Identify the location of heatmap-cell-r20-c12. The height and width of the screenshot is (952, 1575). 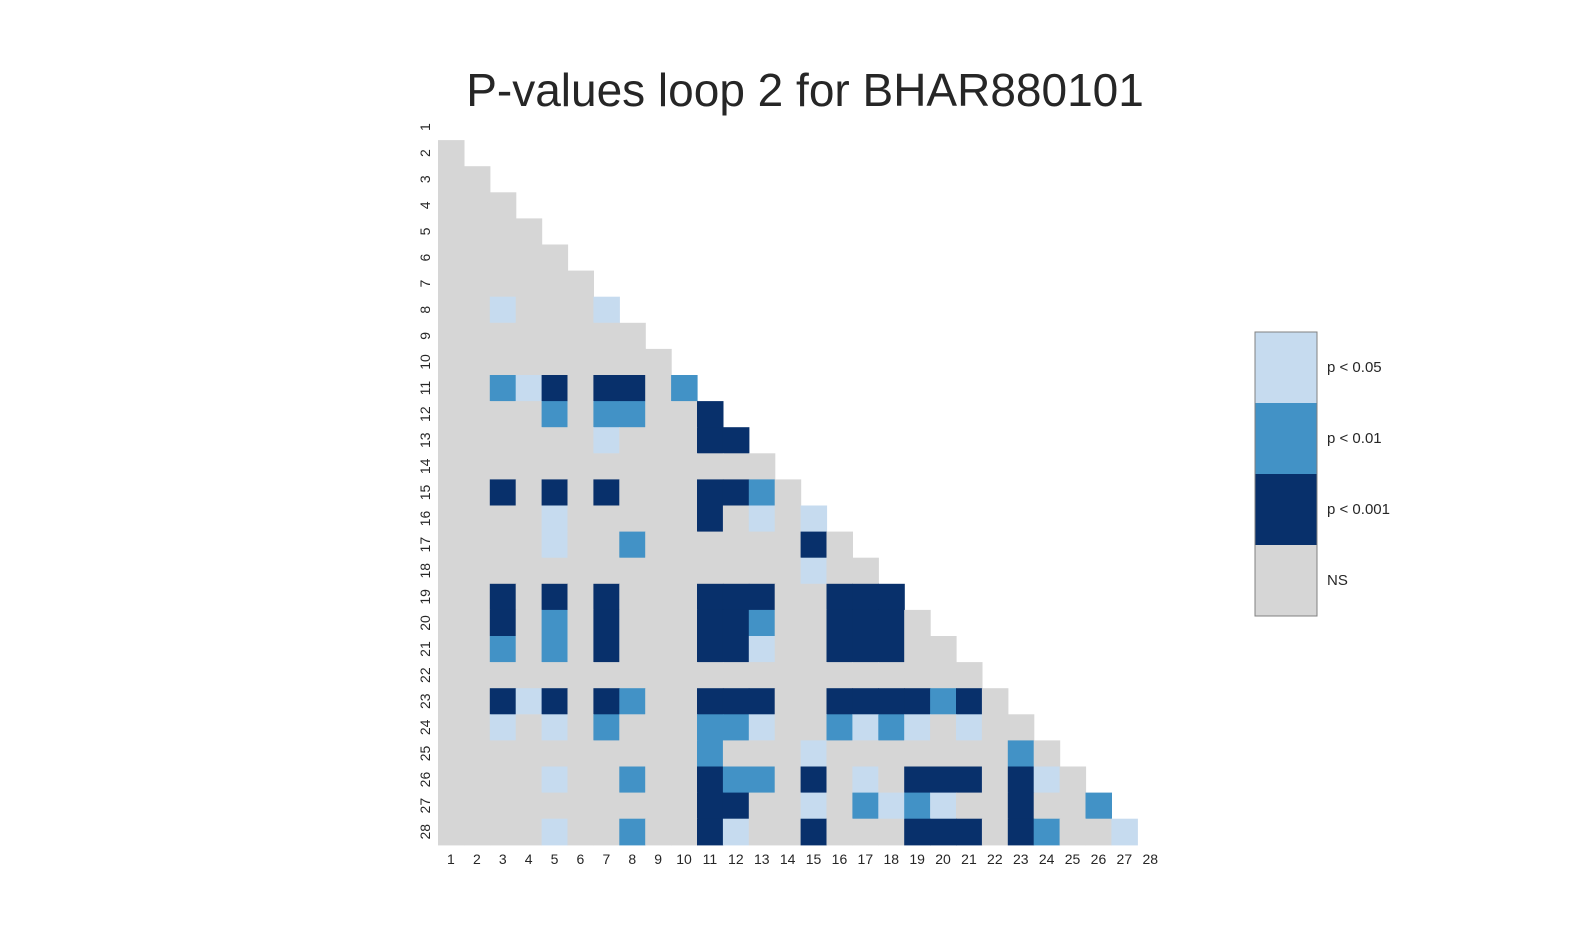
(736, 623).